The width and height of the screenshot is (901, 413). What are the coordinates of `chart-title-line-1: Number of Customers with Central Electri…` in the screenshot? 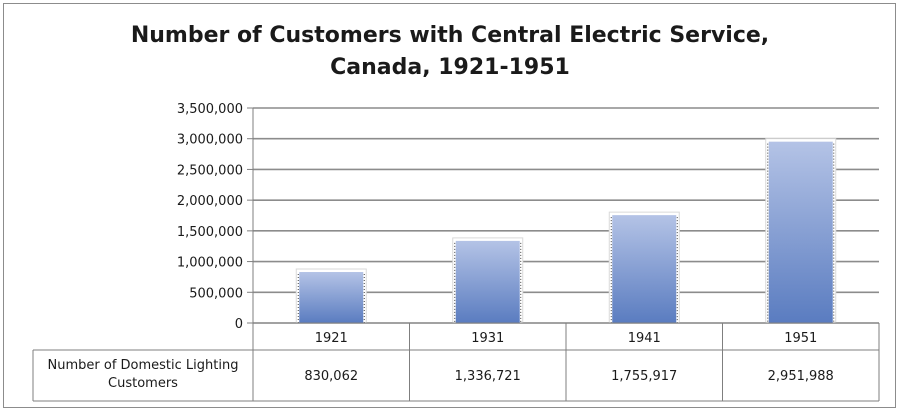 It's located at (450, 35).